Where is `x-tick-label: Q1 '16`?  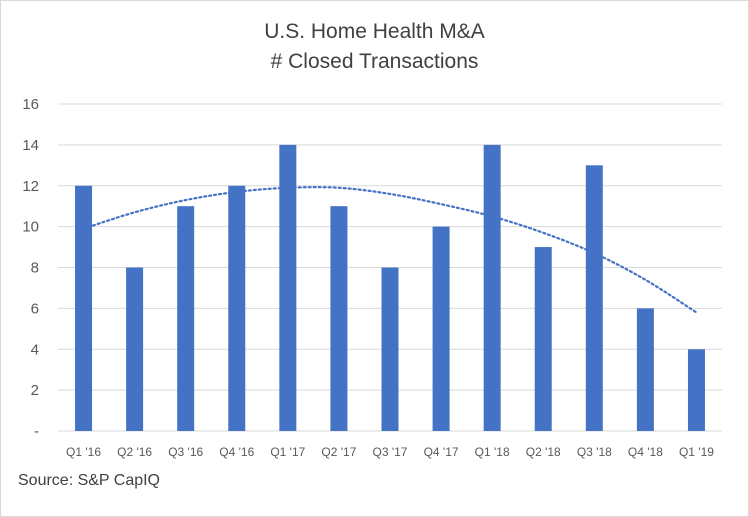 x-tick-label: Q1 '16 is located at coordinates (83, 452).